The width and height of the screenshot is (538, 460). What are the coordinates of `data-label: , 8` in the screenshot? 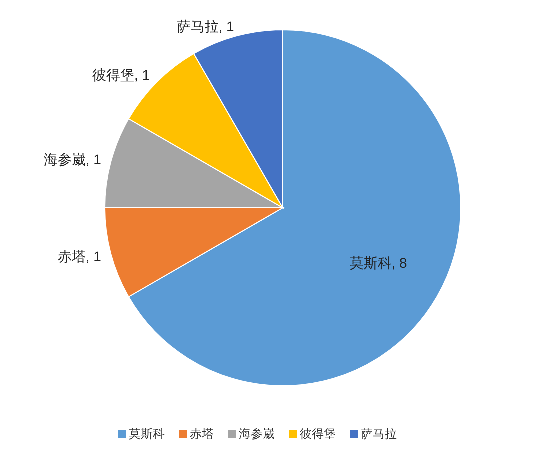 It's located at (400, 263).